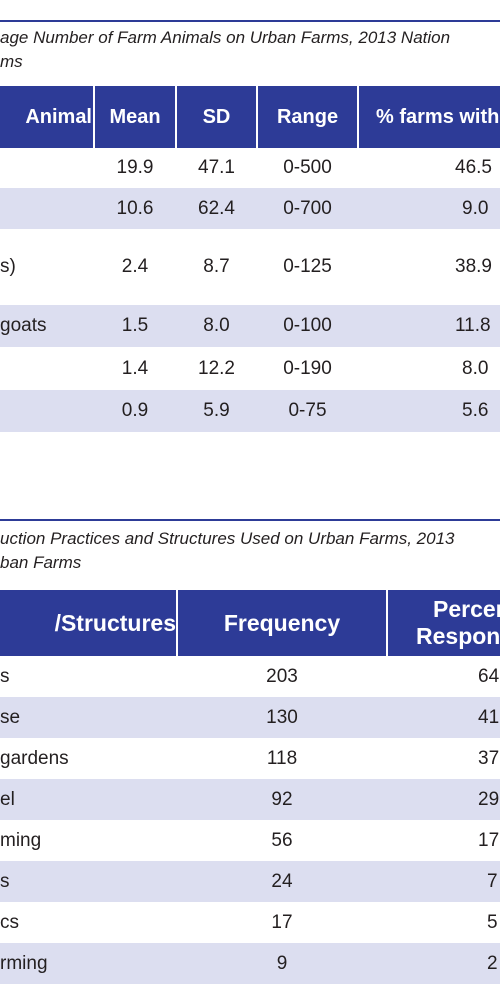 The height and width of the screenshot is (1000, 500). I want to click on table1-top-rule, so click(250, 21).